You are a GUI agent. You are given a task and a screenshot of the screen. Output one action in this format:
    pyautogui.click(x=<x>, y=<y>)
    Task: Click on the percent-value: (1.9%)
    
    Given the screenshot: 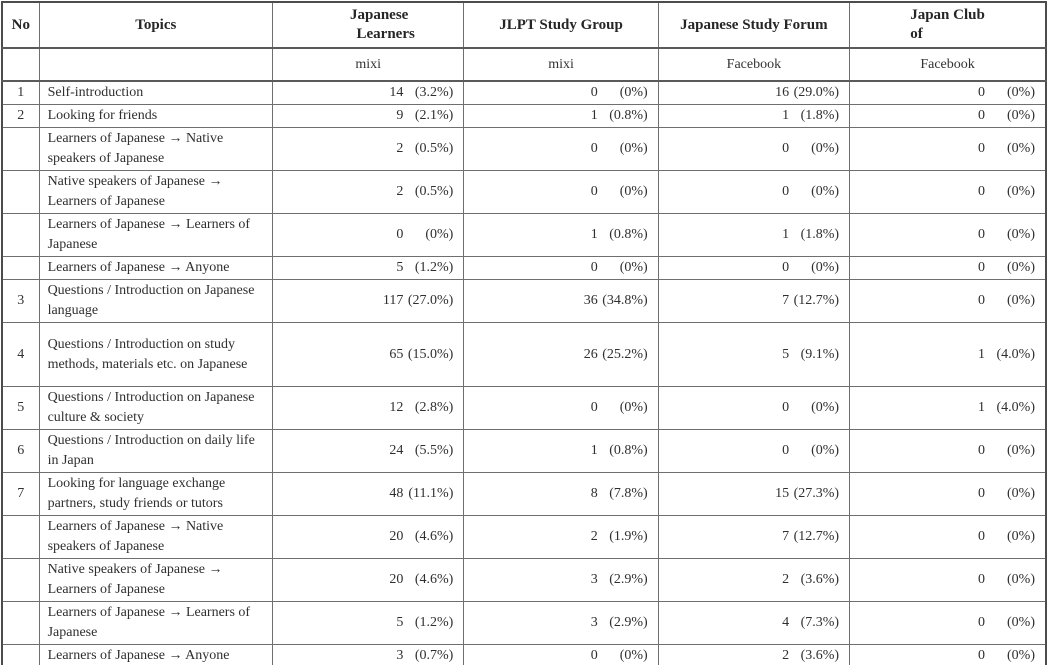 What is the action you would take?
    pyautogui.click(x=628, y=536)
    